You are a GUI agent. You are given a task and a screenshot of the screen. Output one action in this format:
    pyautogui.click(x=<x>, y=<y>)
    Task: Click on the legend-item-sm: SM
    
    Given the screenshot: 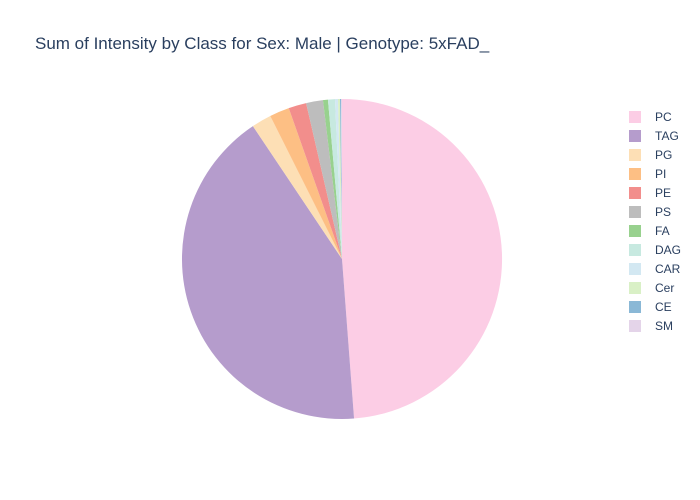 What is the action you would take?
    pyautogui.click(x=655, y=325)
    